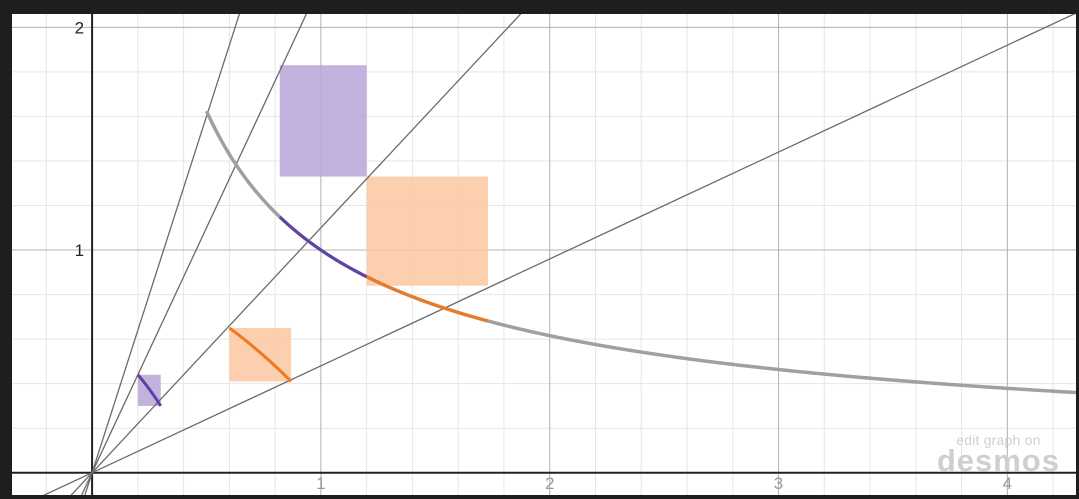  I want to click on y-tick-label: 1, so click(79, 250).